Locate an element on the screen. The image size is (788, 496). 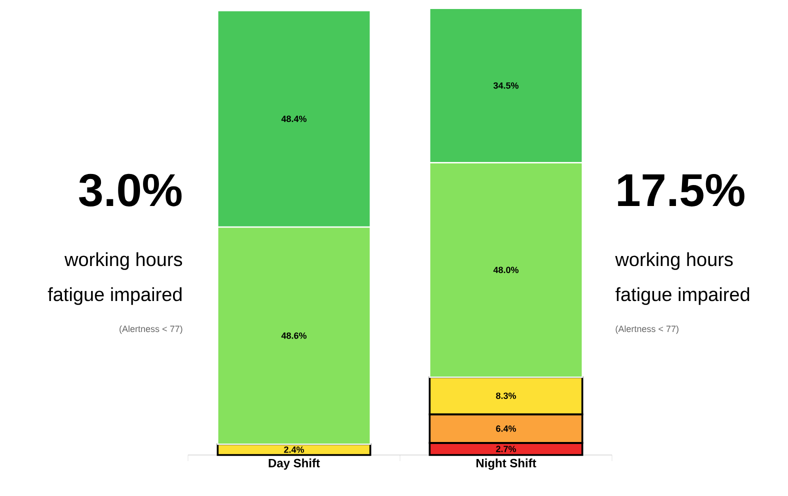
text: 3.0% is located at coordinates (130, 190).